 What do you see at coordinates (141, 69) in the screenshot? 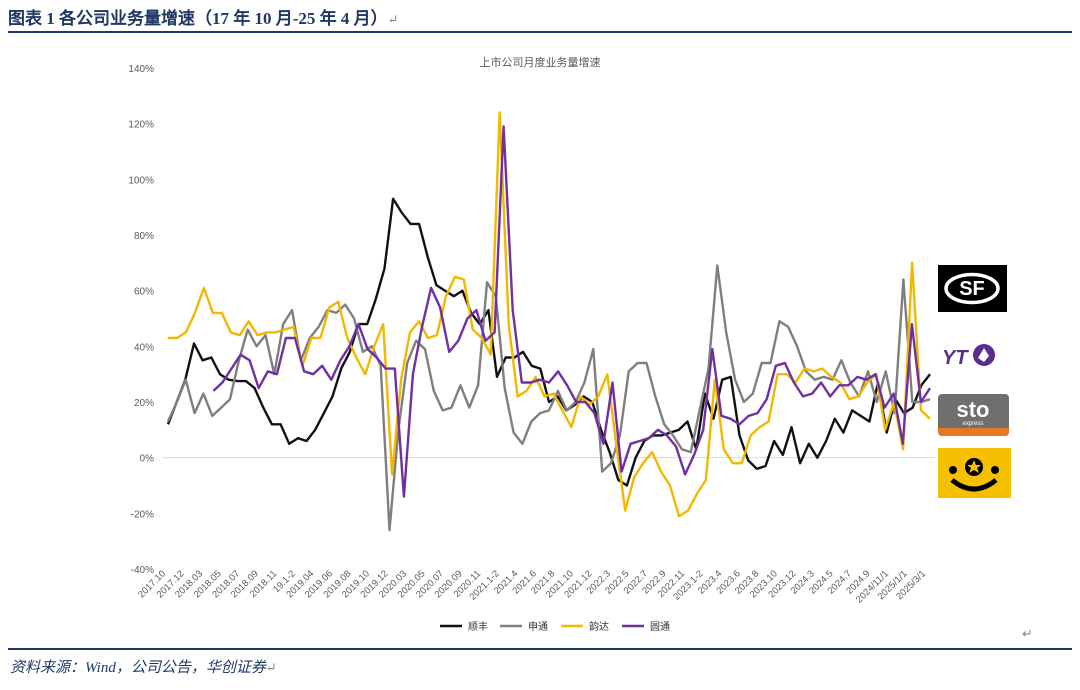
I see `y-tick-label: 140%` at bounding box center [141, 69].